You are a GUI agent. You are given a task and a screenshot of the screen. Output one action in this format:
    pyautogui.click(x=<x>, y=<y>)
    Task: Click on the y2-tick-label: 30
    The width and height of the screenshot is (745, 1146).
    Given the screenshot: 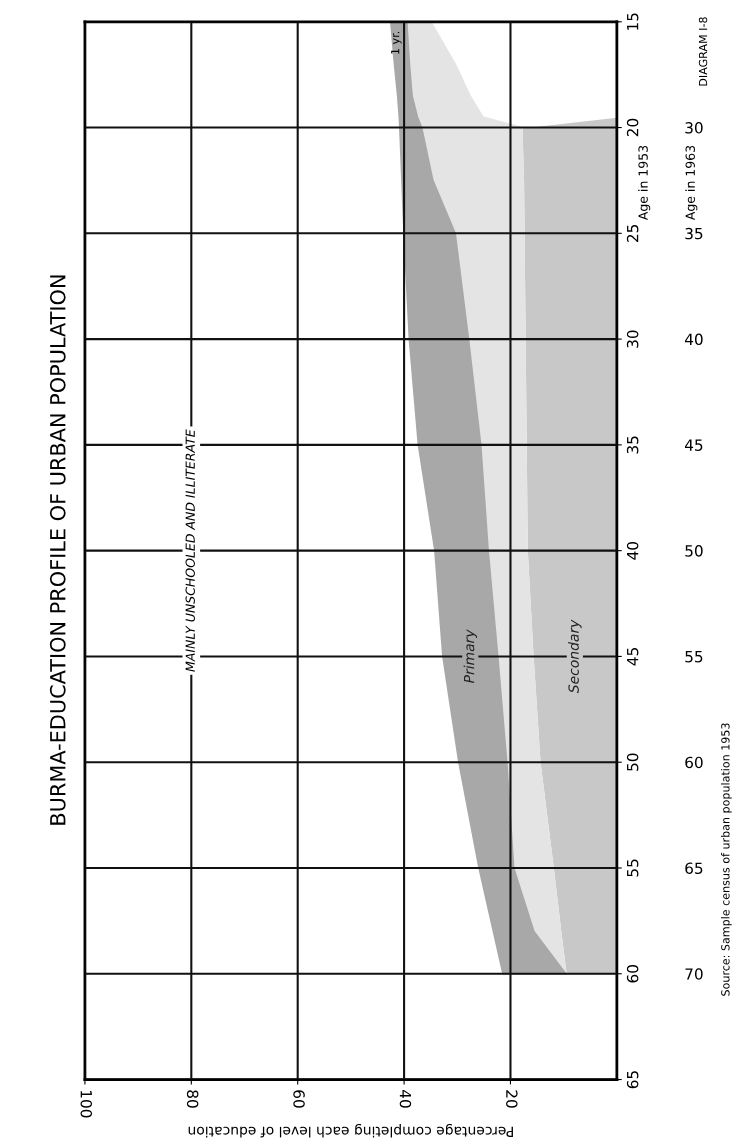 What is the action you would take?
    pyautogui.click(x=694, y=128)
    